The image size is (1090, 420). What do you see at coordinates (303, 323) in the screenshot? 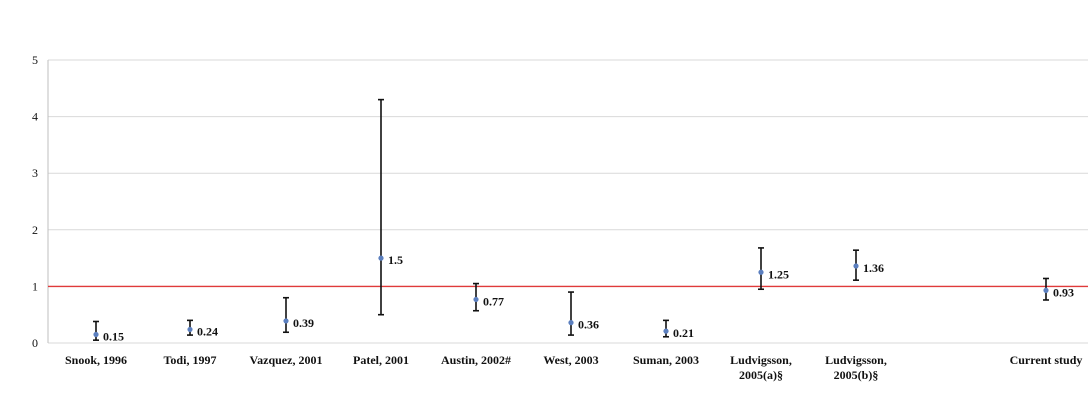
I see `data-label: 0.39` at bounding box center [303, 323].